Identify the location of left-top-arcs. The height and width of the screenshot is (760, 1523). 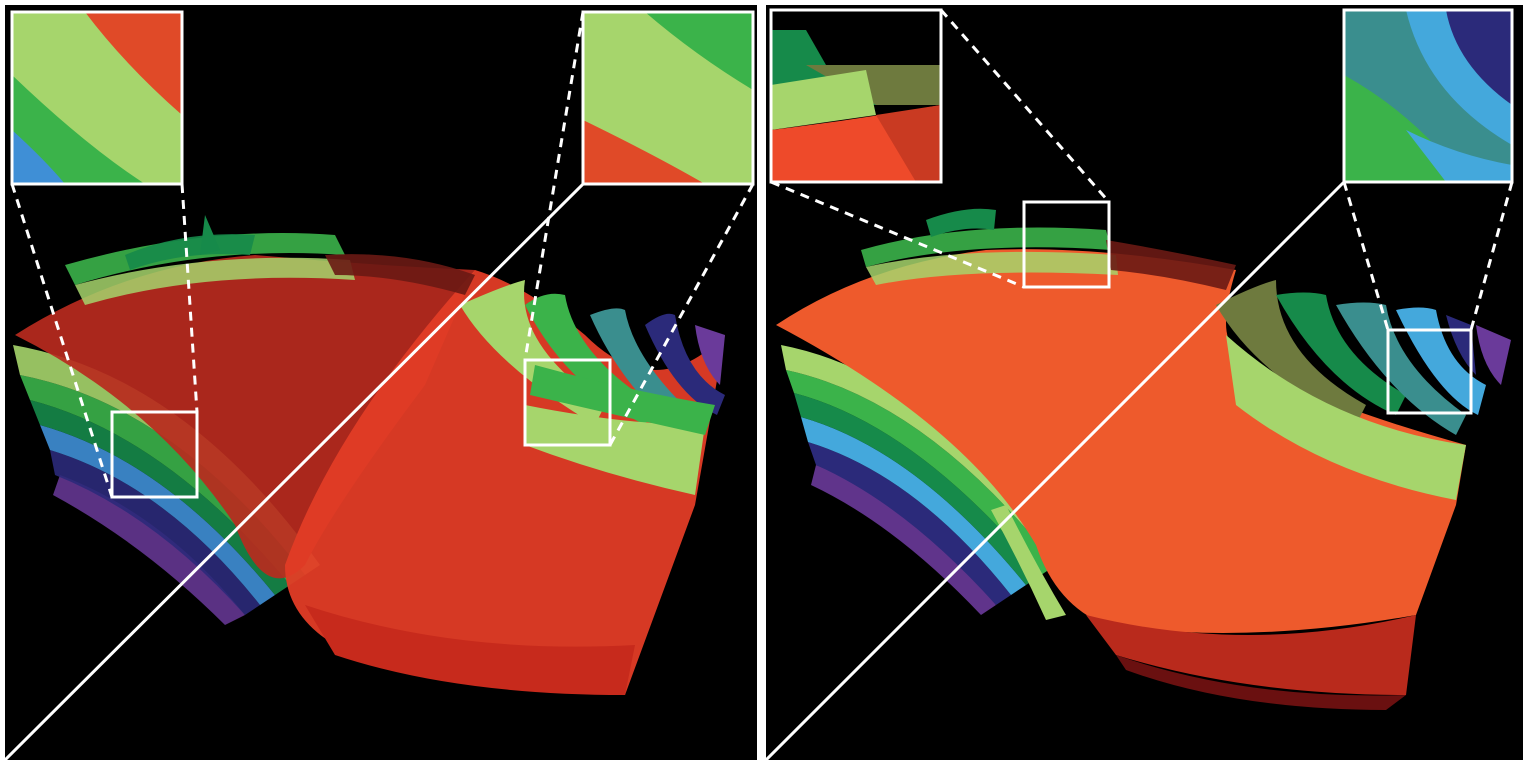
(270, 260).